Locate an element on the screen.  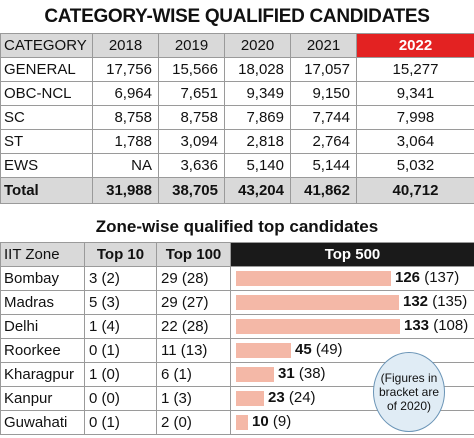
total-cell: 43,204 is located at coordinates (257, 190).